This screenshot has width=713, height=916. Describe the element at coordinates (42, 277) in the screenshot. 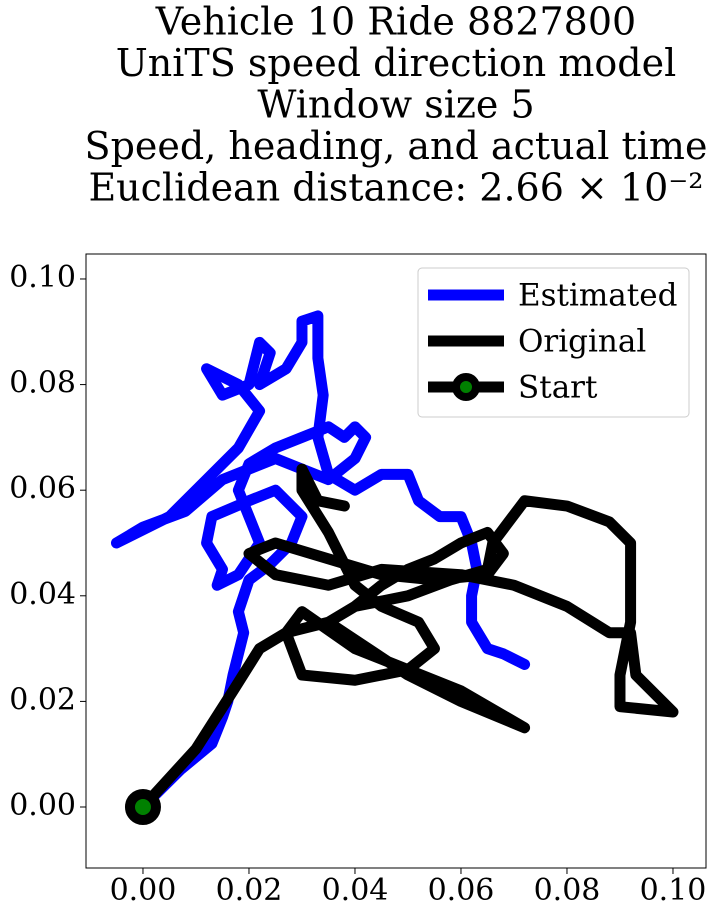

I see `y-tick-label: 0.10` at that location.